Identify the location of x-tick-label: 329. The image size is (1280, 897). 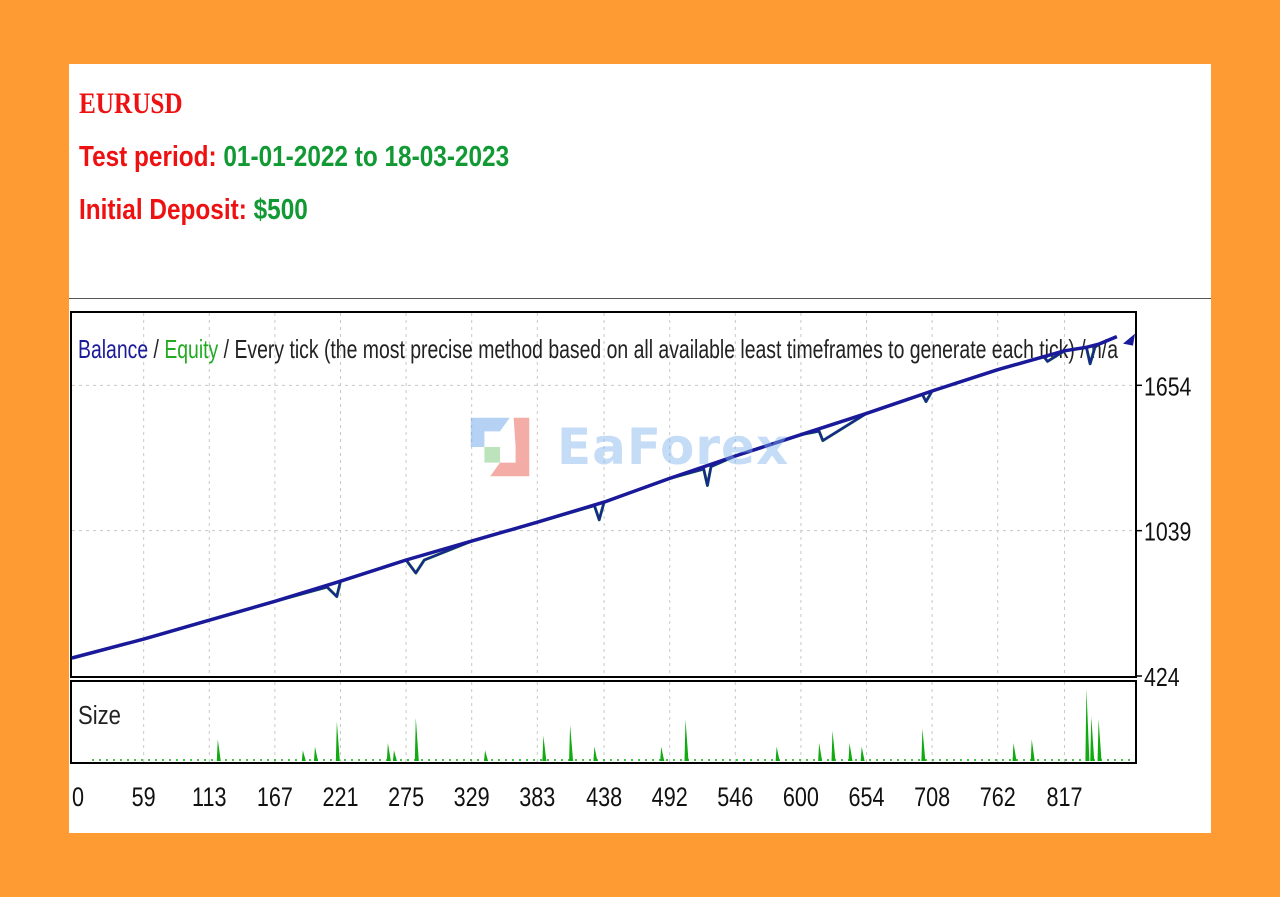
(472, 798).